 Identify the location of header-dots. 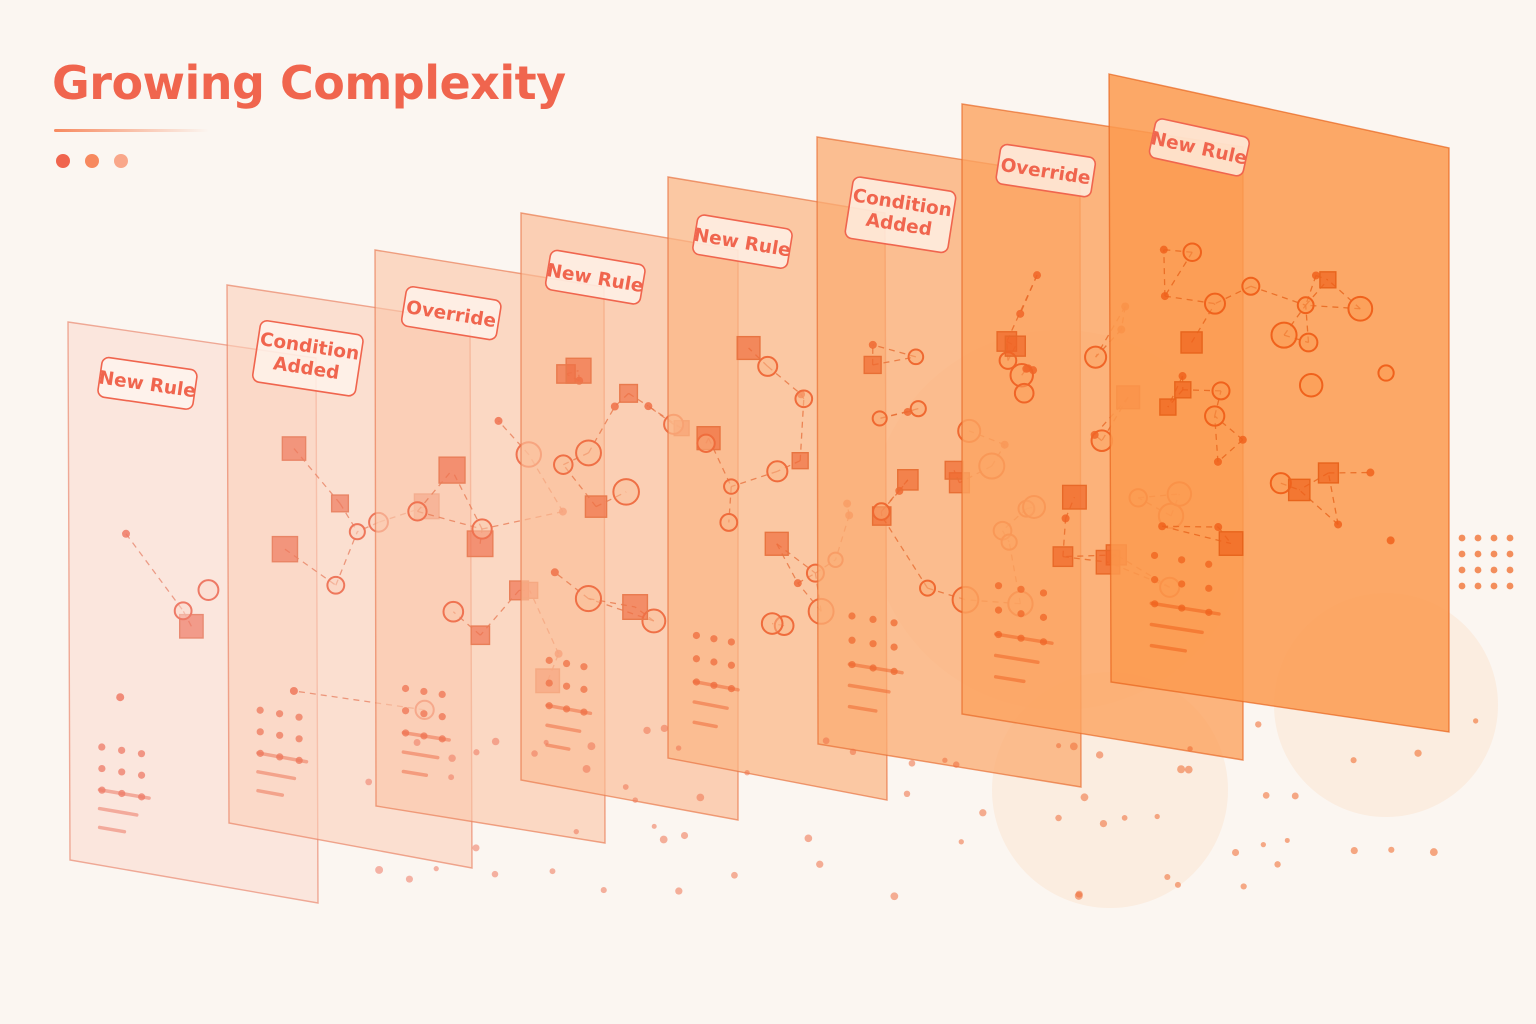
(92, 161).